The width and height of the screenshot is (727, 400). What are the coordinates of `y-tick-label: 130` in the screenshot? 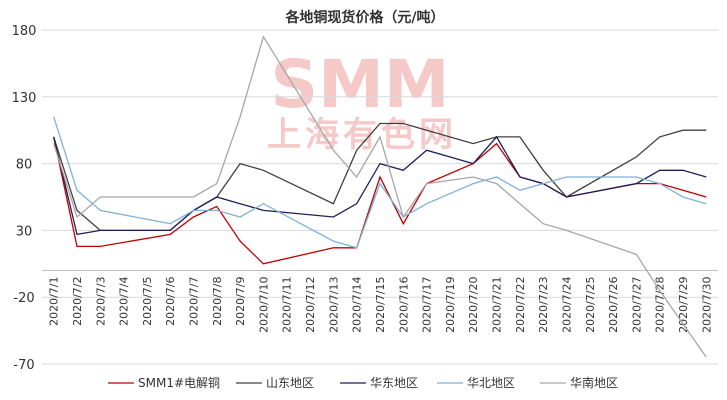 It's located at (24, 98).